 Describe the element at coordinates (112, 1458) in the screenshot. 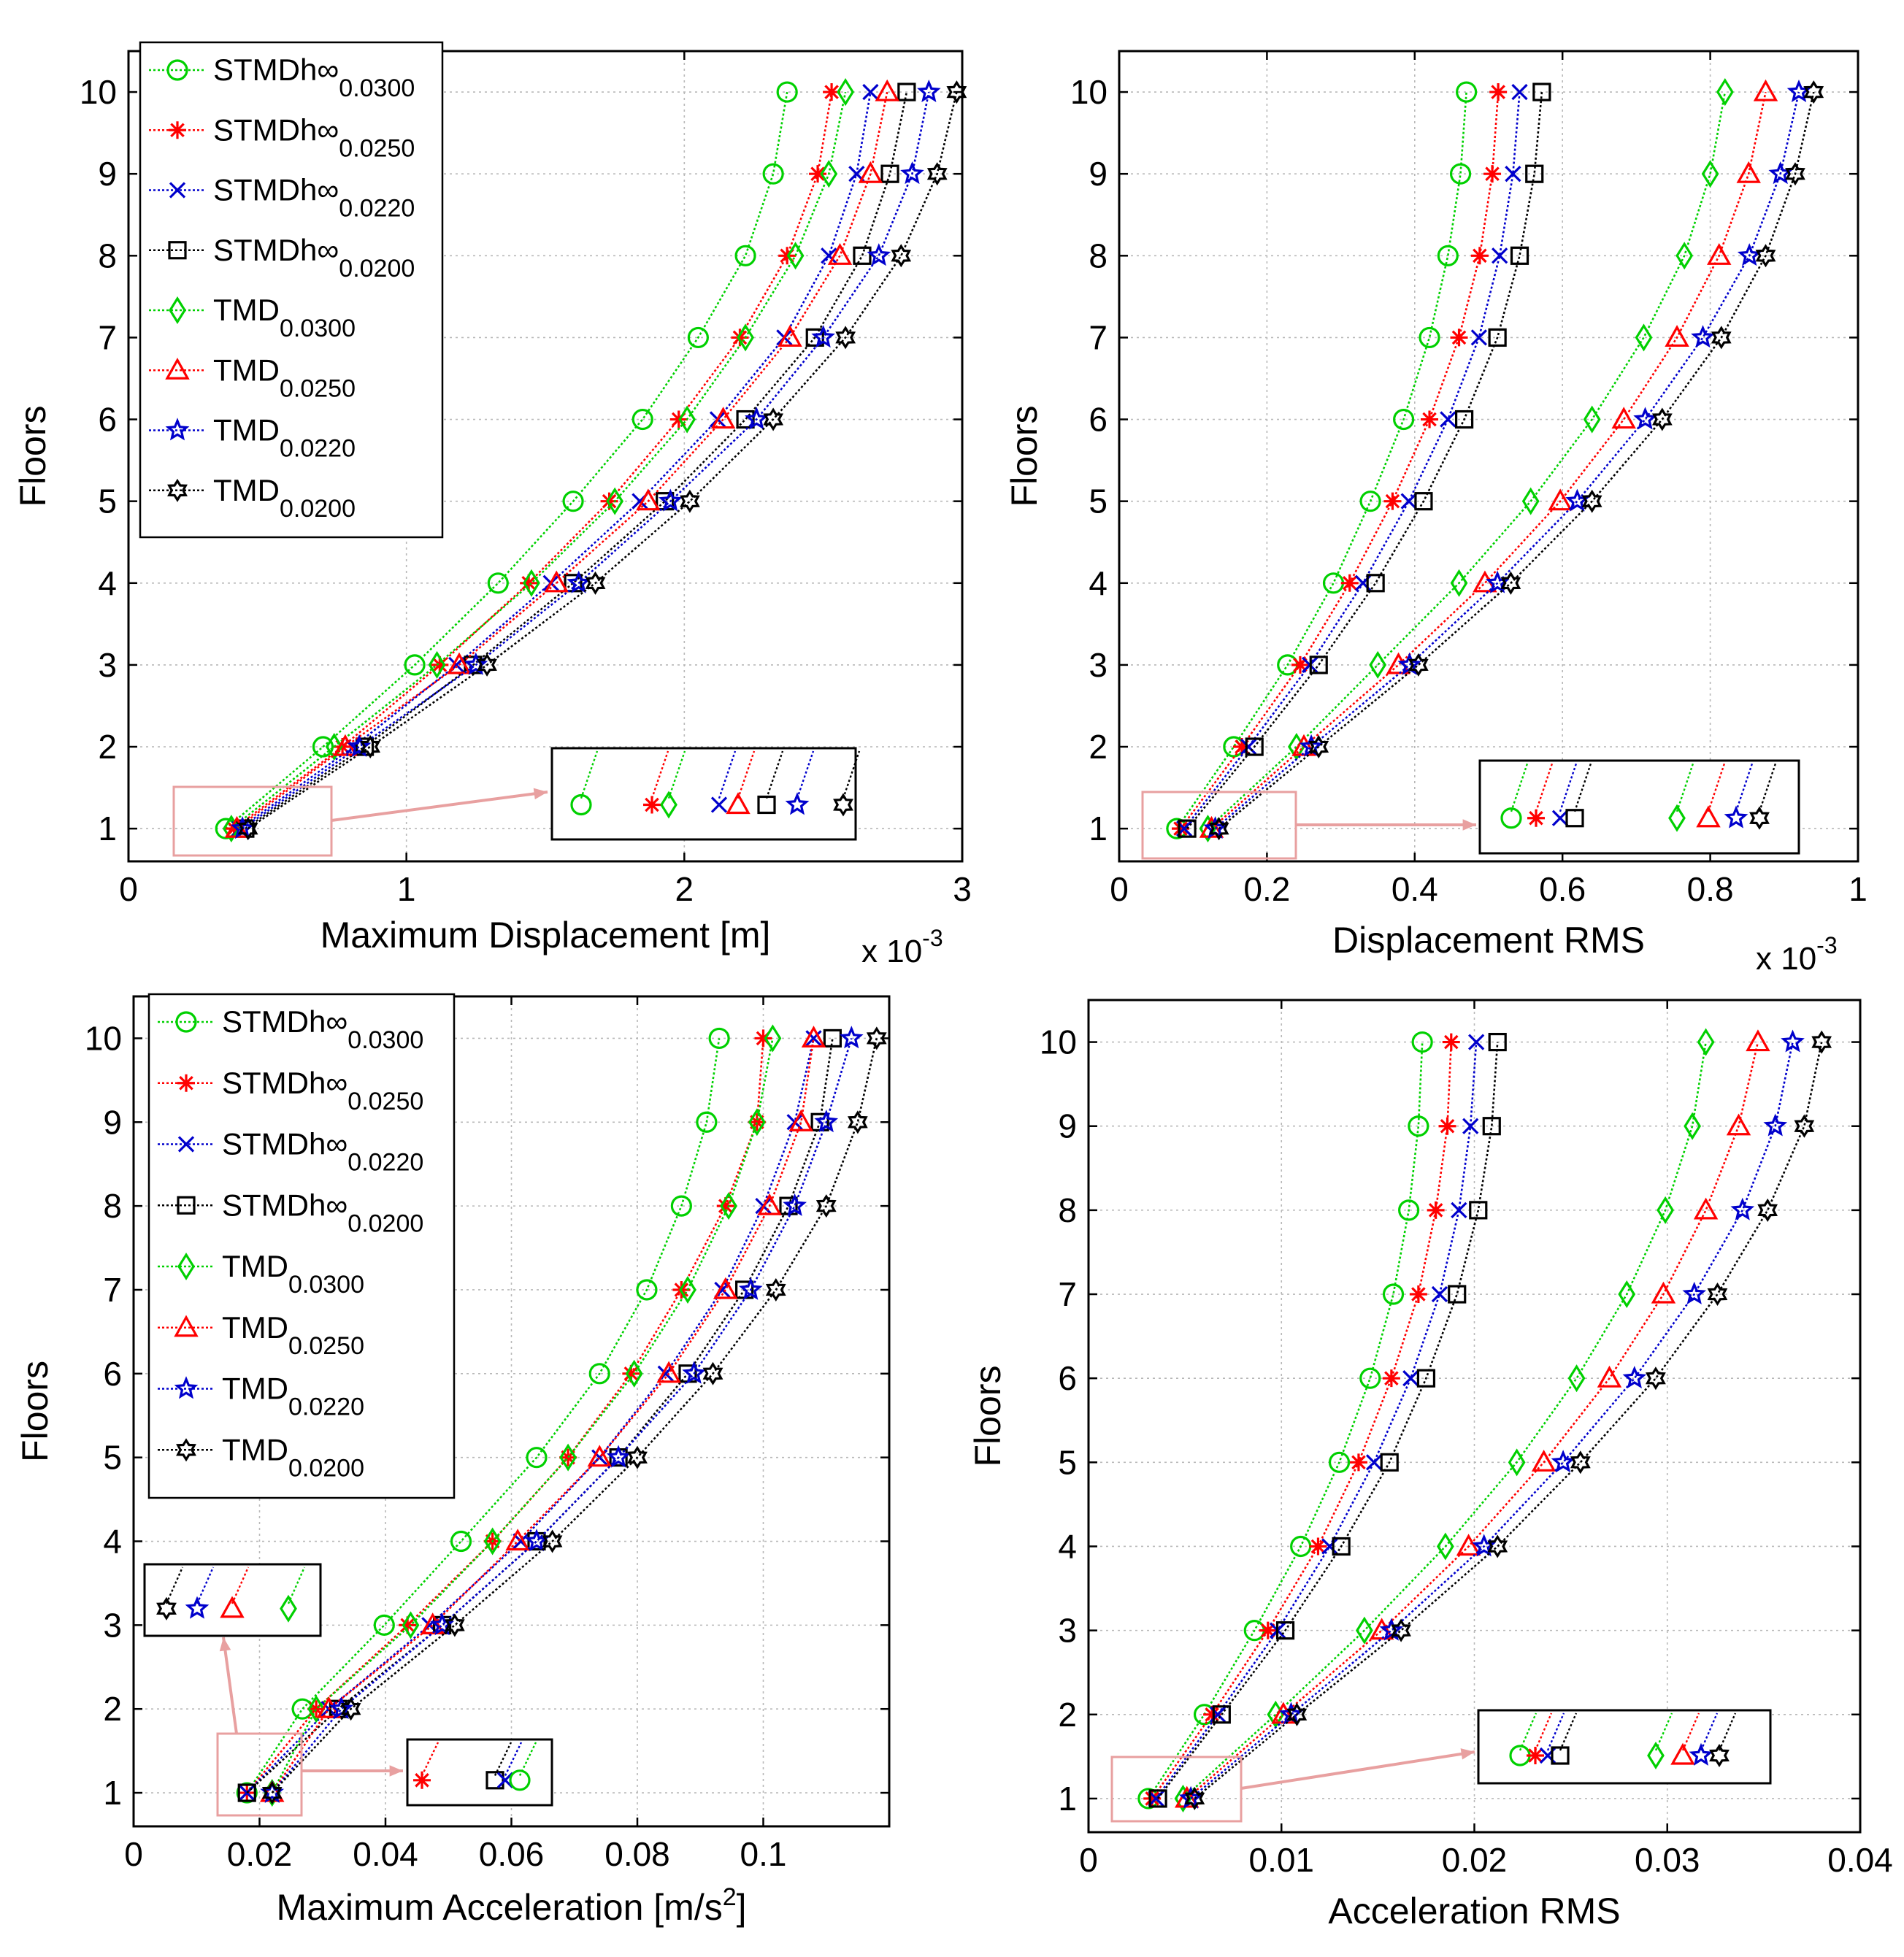

I see `y-tick-label: 5` at that location.